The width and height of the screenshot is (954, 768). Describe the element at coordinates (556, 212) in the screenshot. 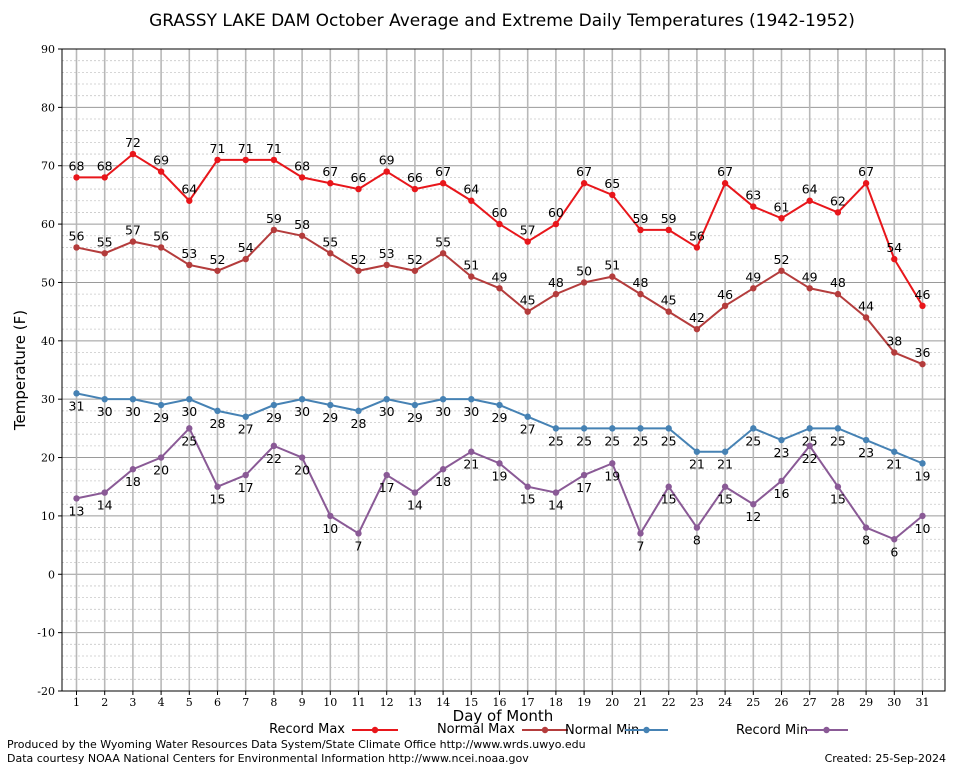

I see `data-label-record-max: 60` at that location.